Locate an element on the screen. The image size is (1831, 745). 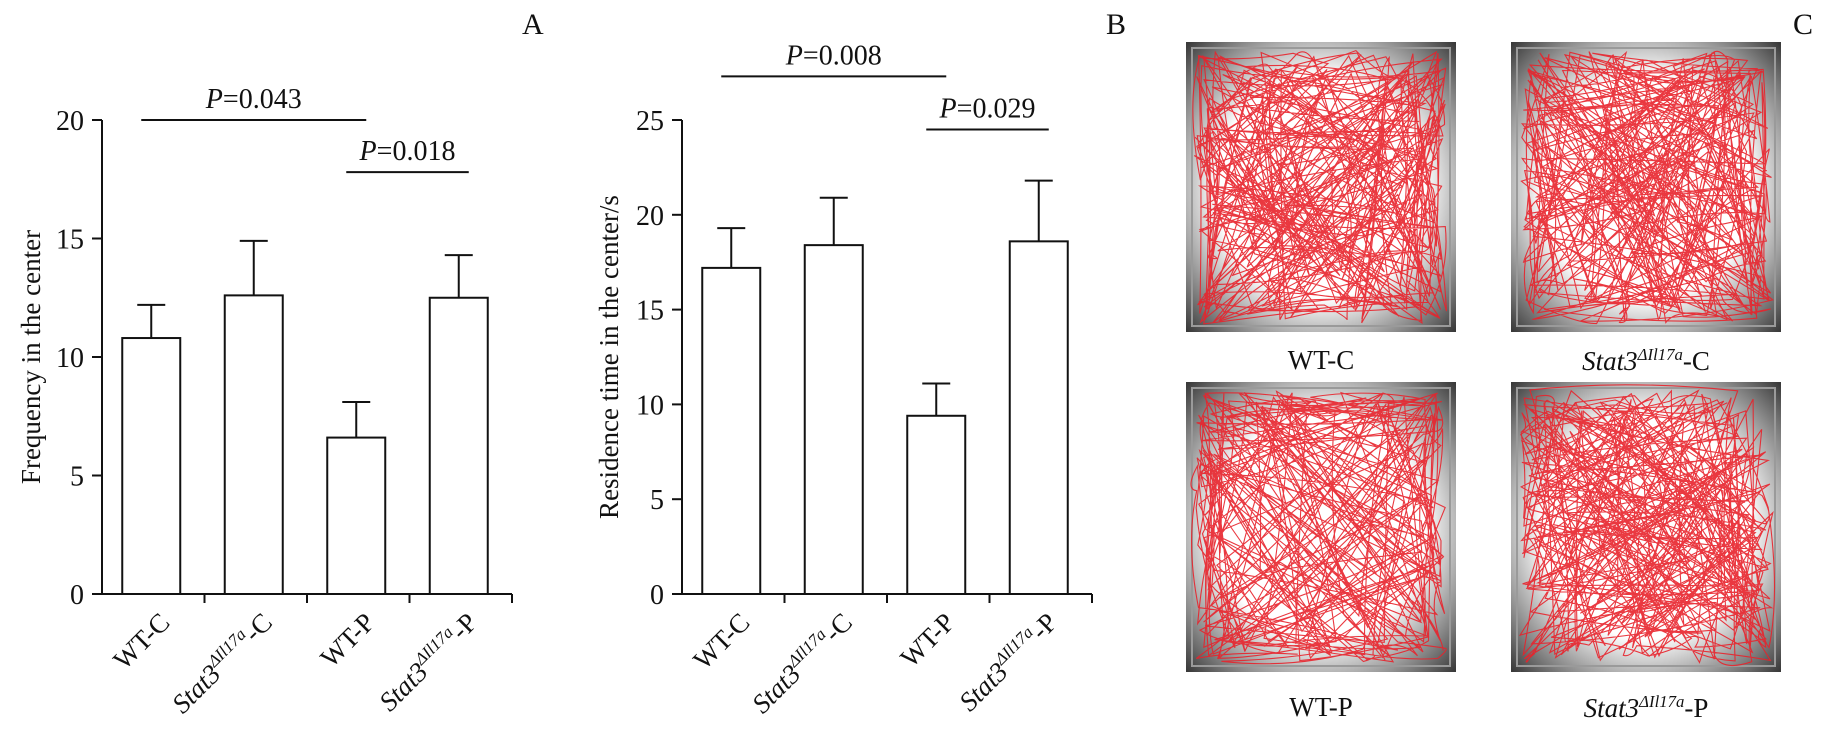
panel-label-c: C is located at coordinates (1803, 24).